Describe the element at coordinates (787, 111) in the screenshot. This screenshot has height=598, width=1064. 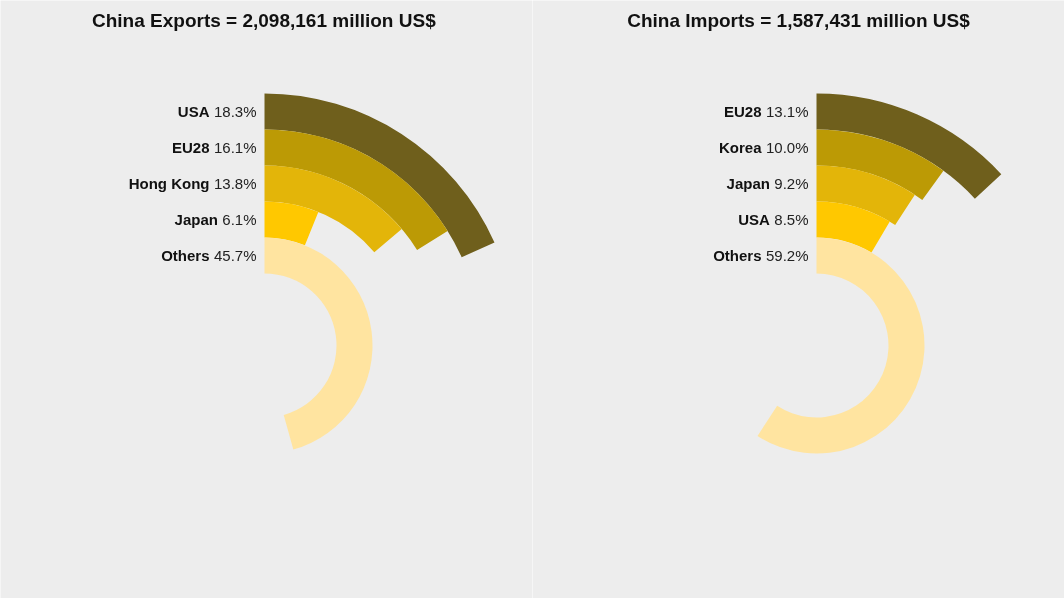
I see `data-label: 13.1%` at that location.